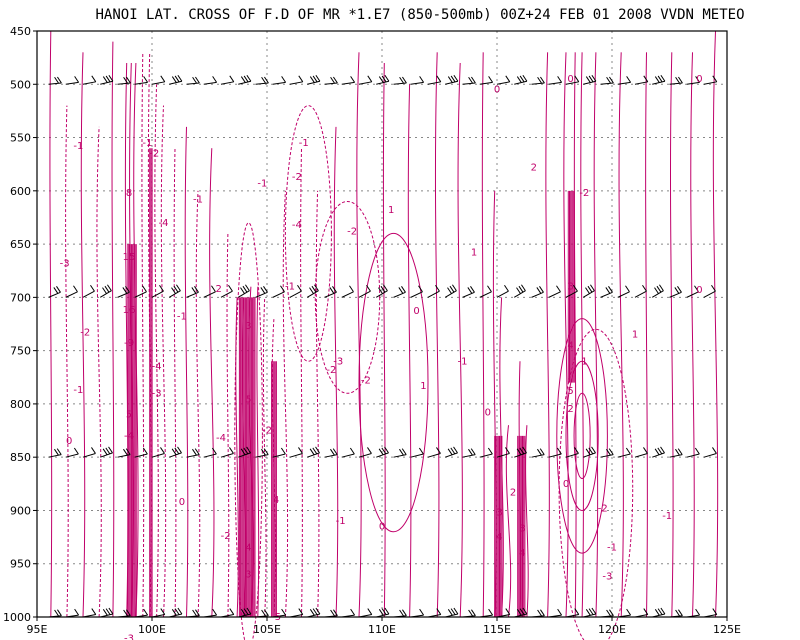 The height and width of the screenshot is (640, 800). Describe the element at coordinates (164, 223) in the screenshot. I see `contour-label: -4` at that location.